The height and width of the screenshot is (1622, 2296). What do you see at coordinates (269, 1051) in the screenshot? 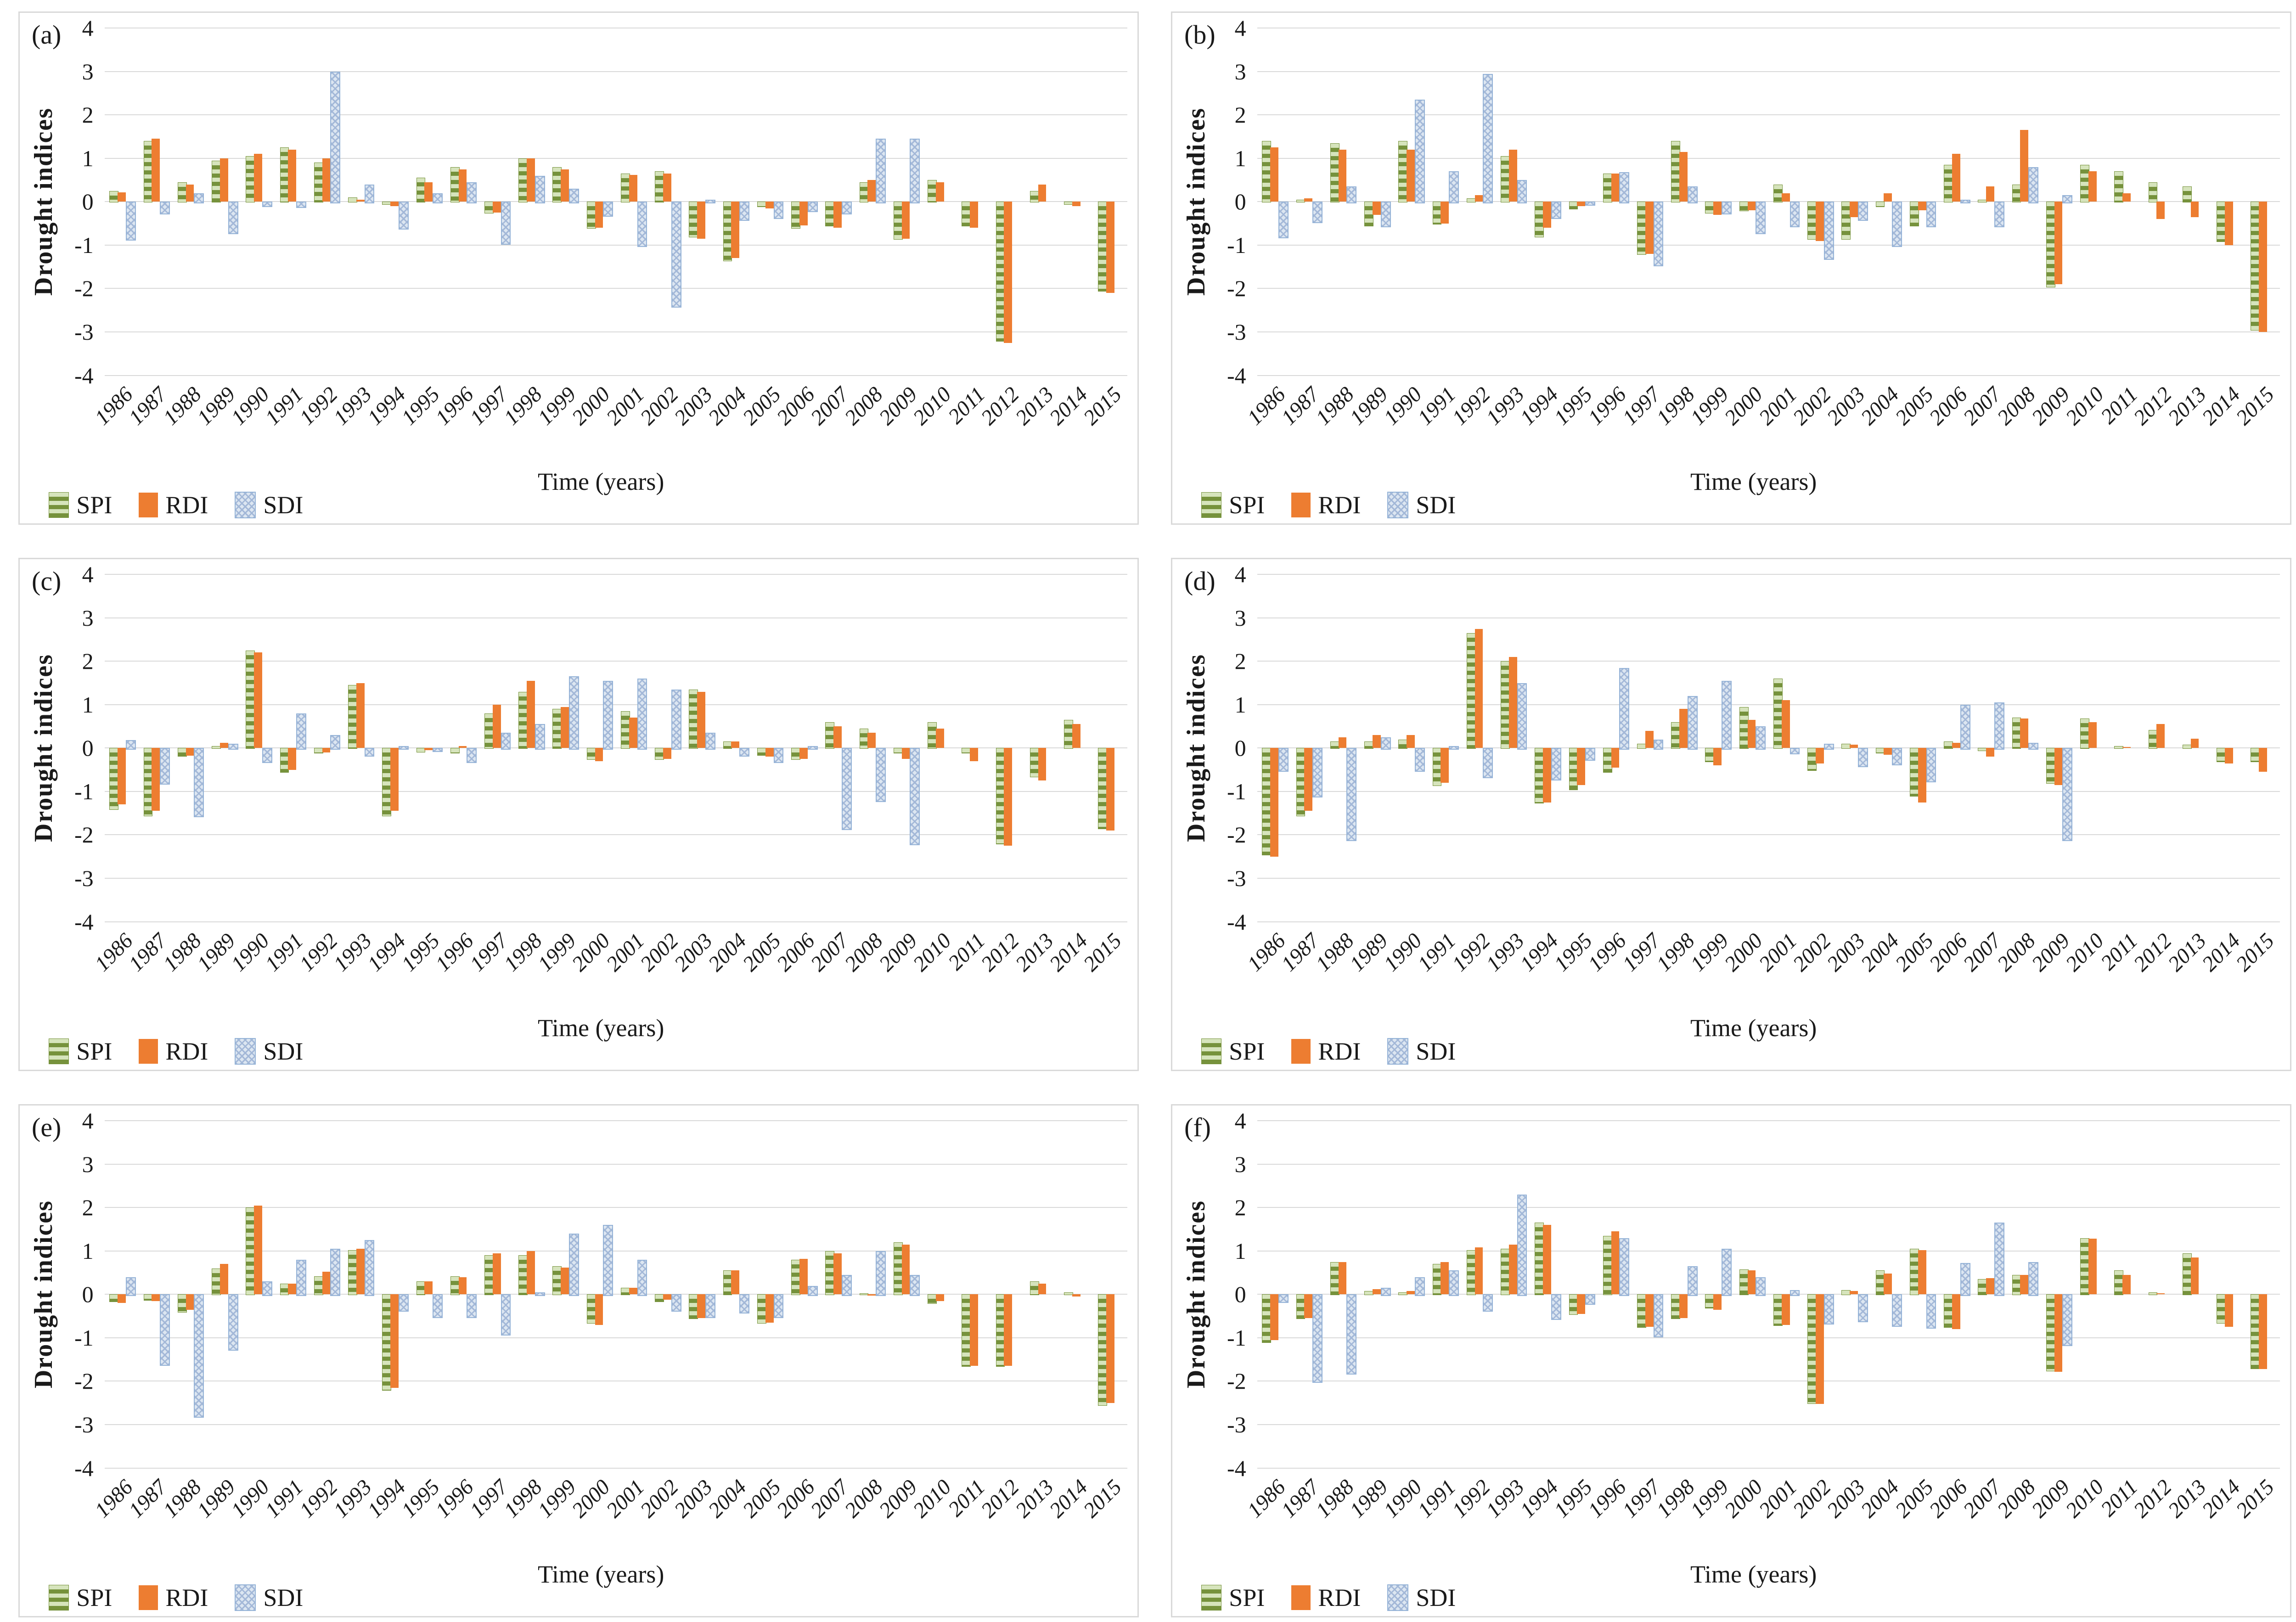
I see `legend-item-sdi: SDI` at bounding box center [269, 1051].